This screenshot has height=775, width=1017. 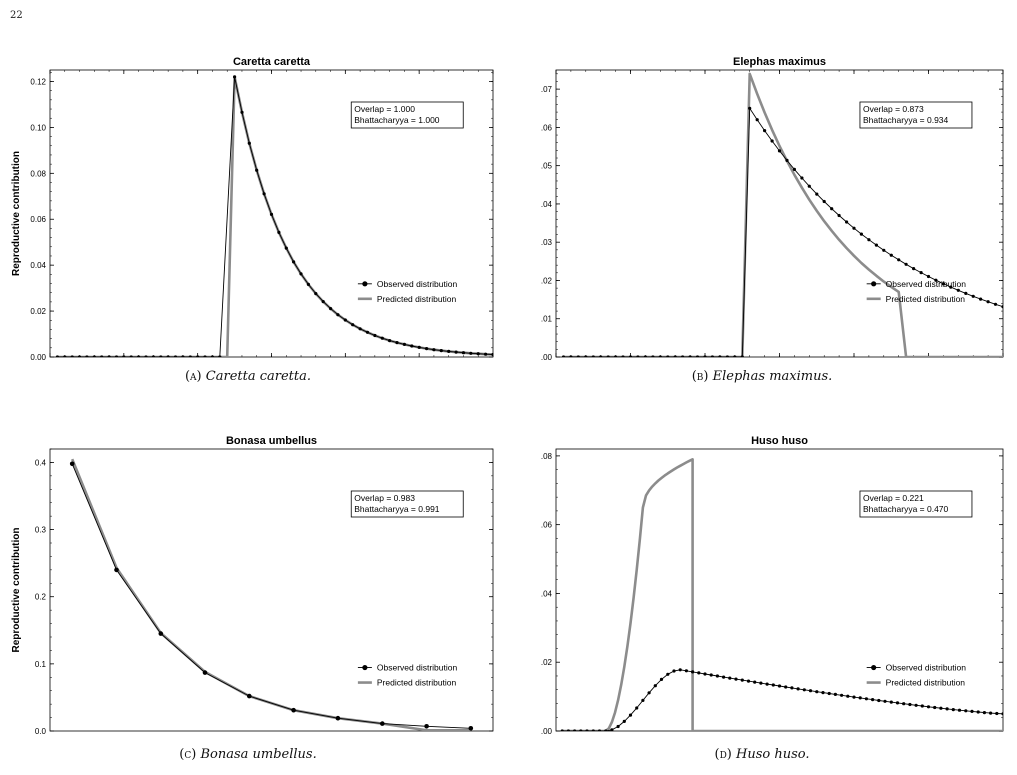 I want to click on y-tick-label: .03, so click(x=547, y=242).